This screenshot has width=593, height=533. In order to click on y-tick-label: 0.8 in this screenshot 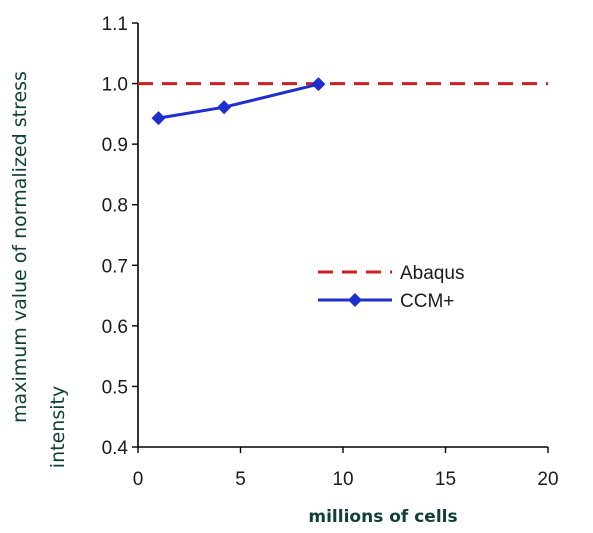, I will do `click(115, 206)`.